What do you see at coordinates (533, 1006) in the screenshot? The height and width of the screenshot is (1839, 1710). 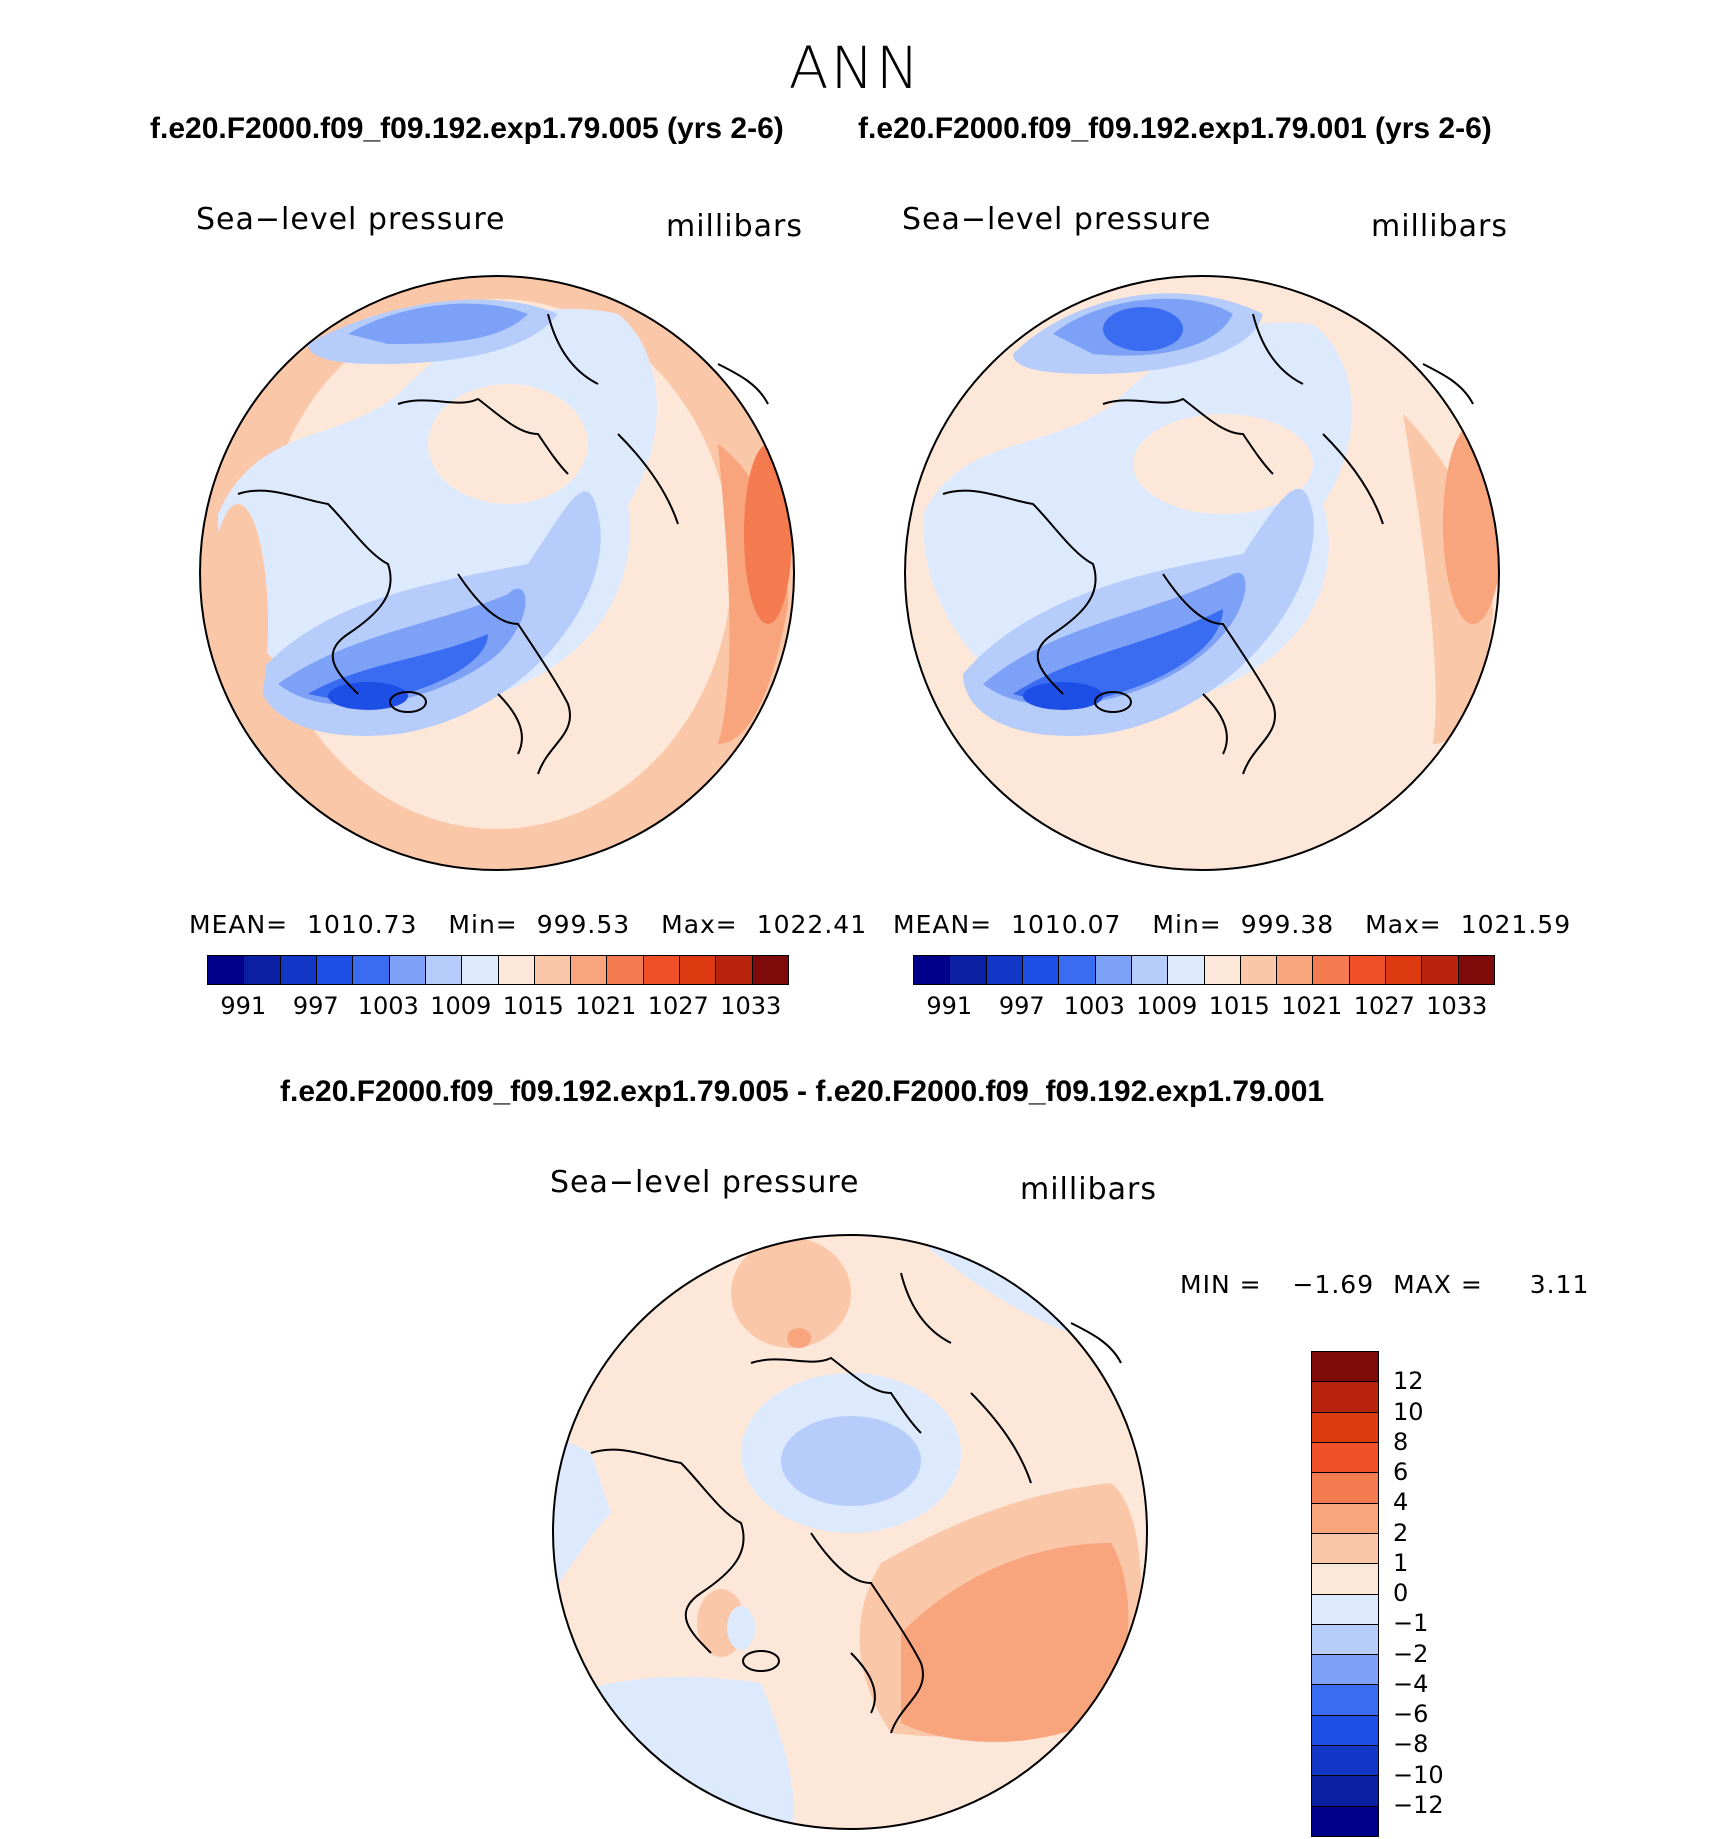 I see `left-colorbar-tick-label: 1015` at bounding box center [533, 1006].